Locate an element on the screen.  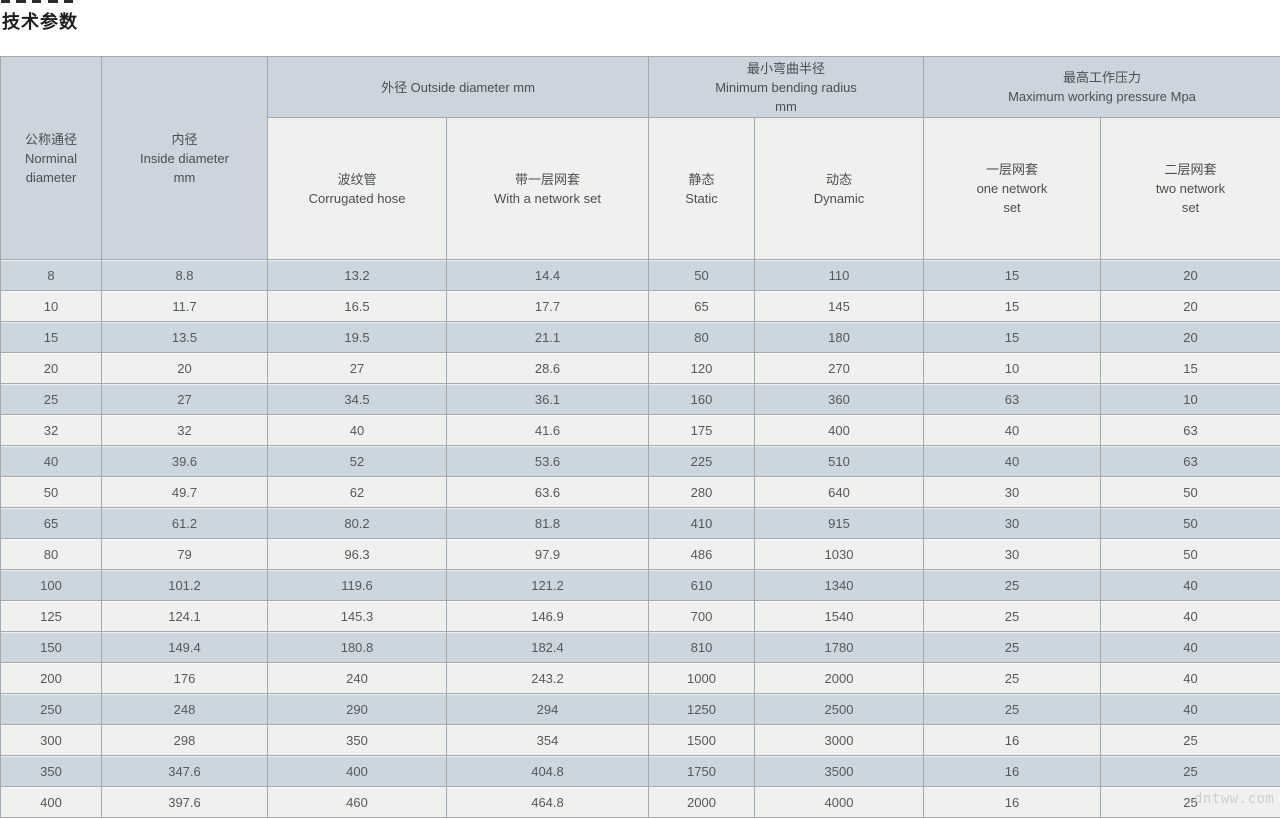
table-cell: 15 is located at coordinates (1190, 368).